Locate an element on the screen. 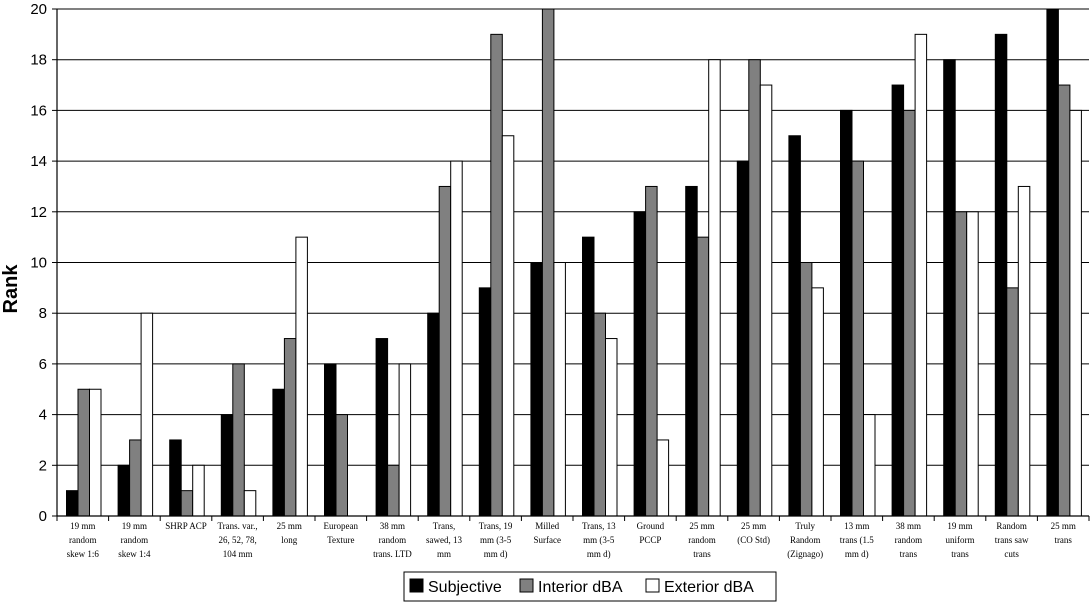  legend-label: Interior dBA is located at coordinates (580, 587).